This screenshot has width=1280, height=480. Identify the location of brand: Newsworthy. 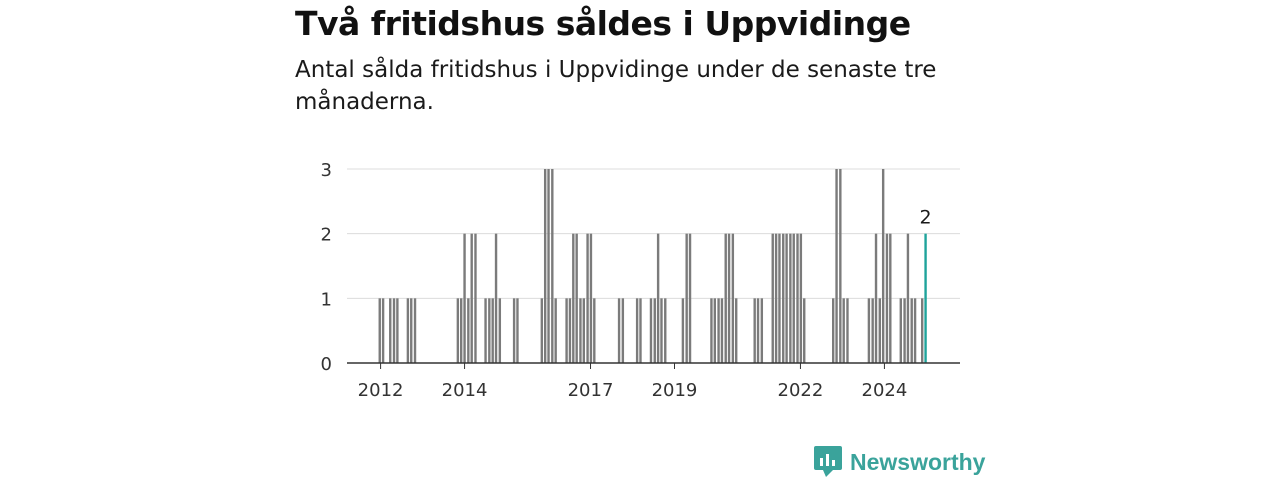
(899, 462).